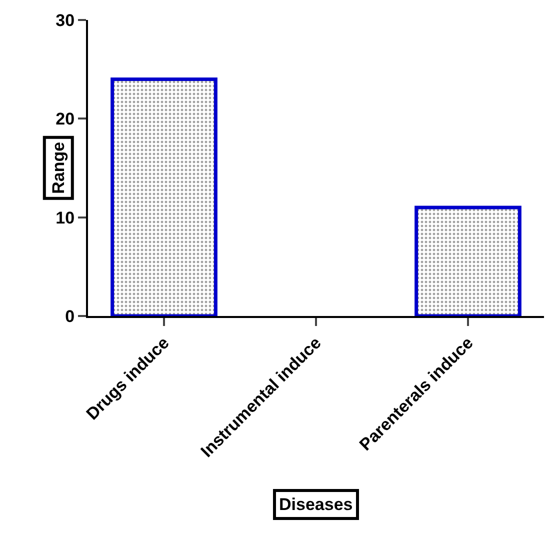  Describe the element at coordinates (316, 504) in the screenshot. I see `x-axis-title: Diseases` at that location.